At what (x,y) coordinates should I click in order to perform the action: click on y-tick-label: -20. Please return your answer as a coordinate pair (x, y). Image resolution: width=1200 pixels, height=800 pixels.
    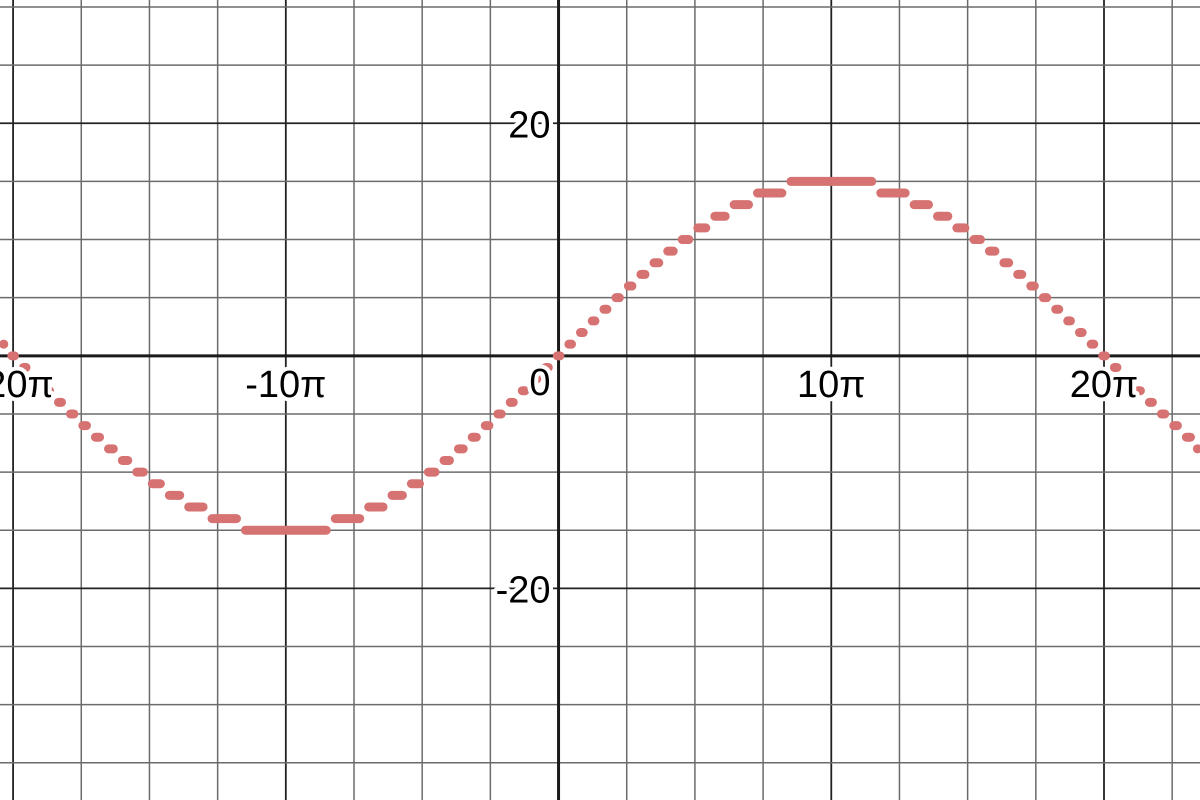
    Looking at the image, I should click on (523, 590).